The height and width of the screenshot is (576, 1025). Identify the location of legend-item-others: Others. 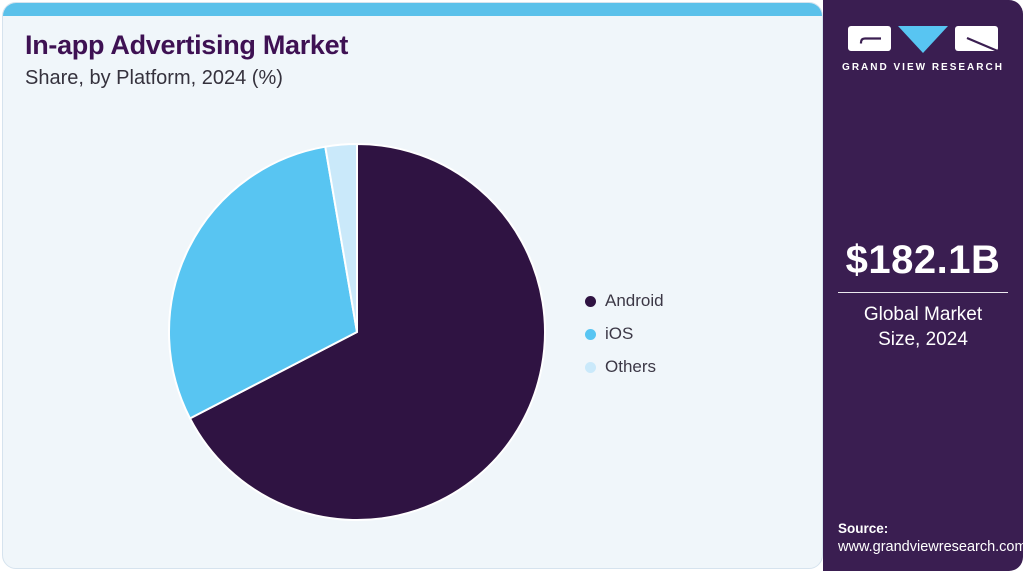
(624, 367).